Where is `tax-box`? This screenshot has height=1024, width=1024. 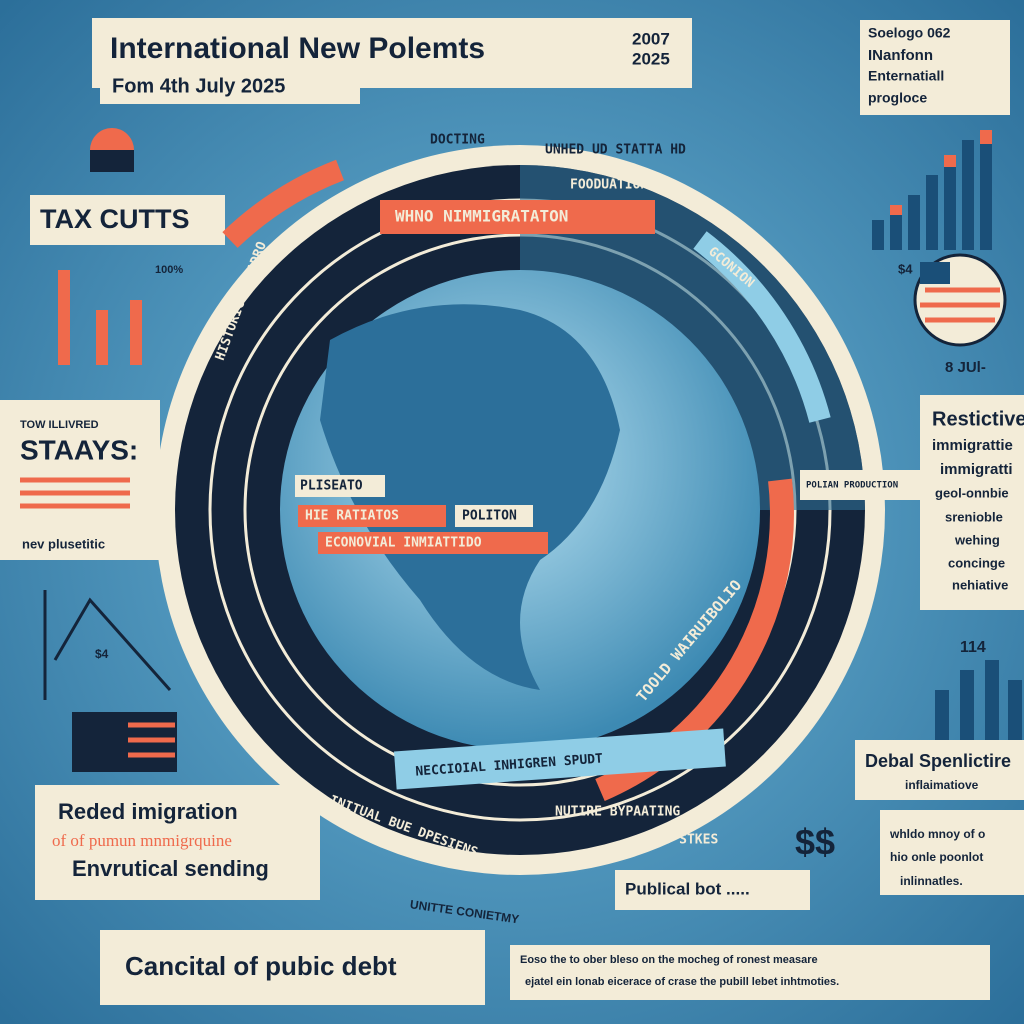
tax-box is located at coordinates (127, 220).